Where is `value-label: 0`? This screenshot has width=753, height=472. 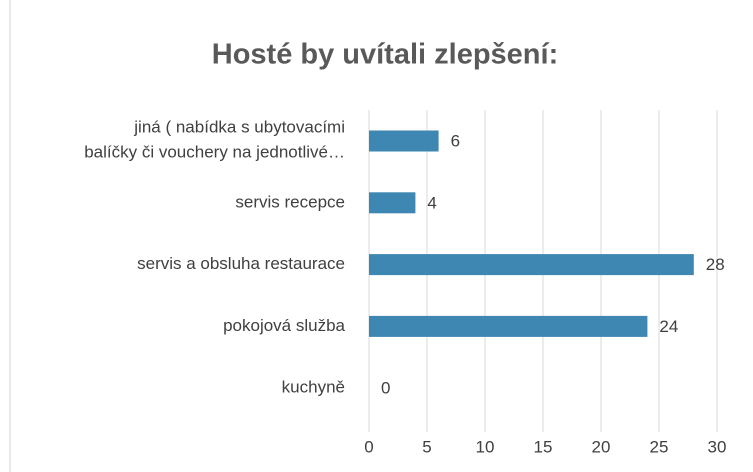
value-label: 0 is located at coordinates (385, 388).